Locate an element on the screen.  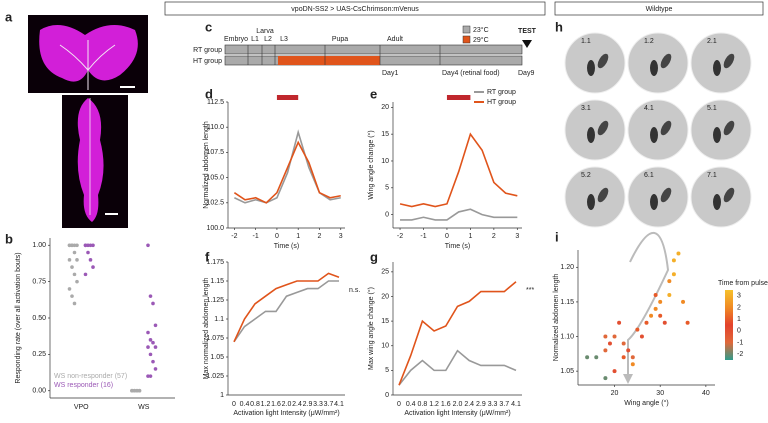
x-tick-label: 3.3 is located at coordinates (493, 404).